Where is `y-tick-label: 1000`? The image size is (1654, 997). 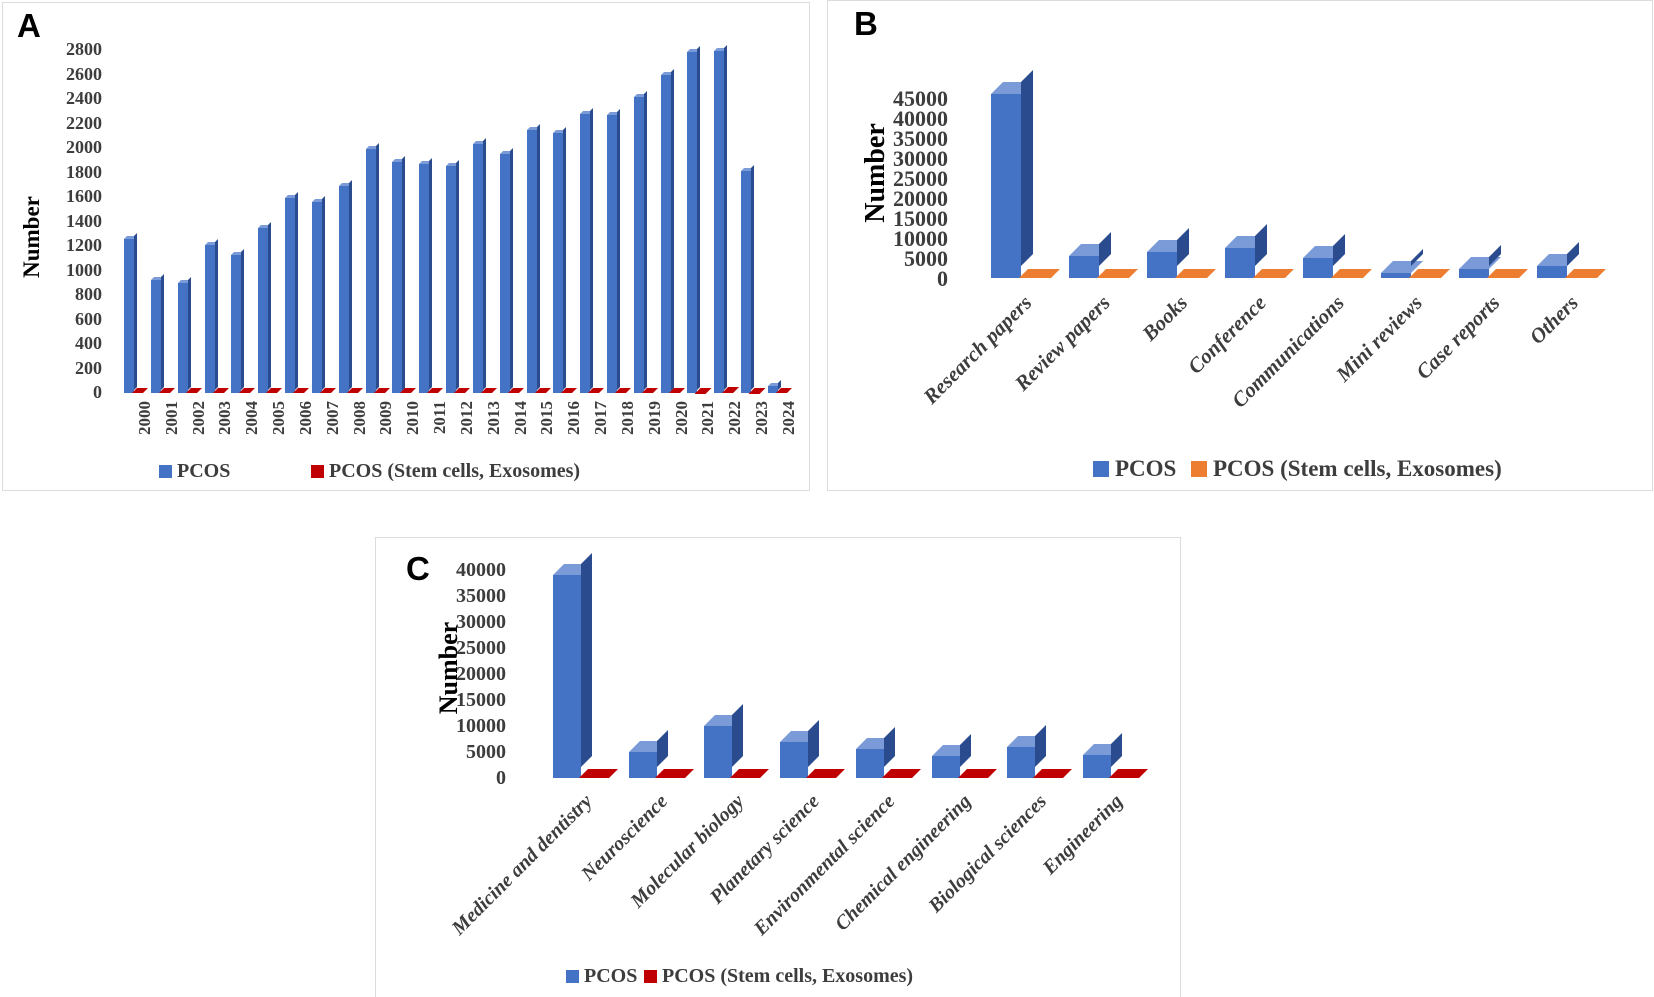 y-tick-label: 1000 is located at coordinates (84, 269).